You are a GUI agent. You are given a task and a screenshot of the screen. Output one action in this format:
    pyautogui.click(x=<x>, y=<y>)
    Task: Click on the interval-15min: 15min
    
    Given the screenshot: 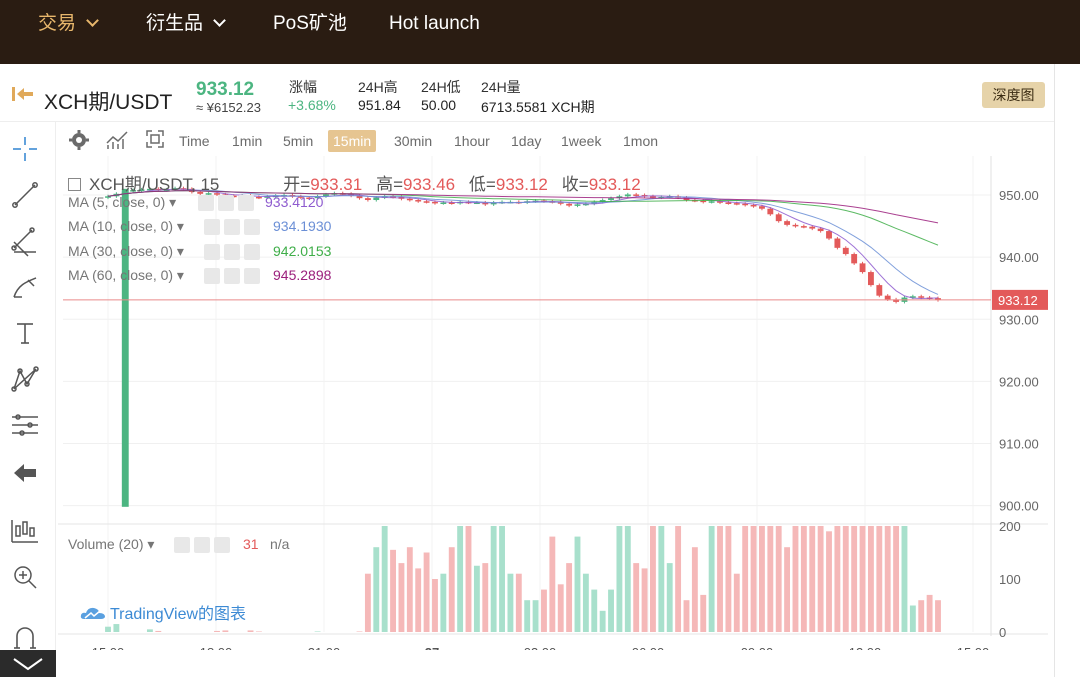 What is the action you would take?
    pyautogui.click(x=352, y=141)
    